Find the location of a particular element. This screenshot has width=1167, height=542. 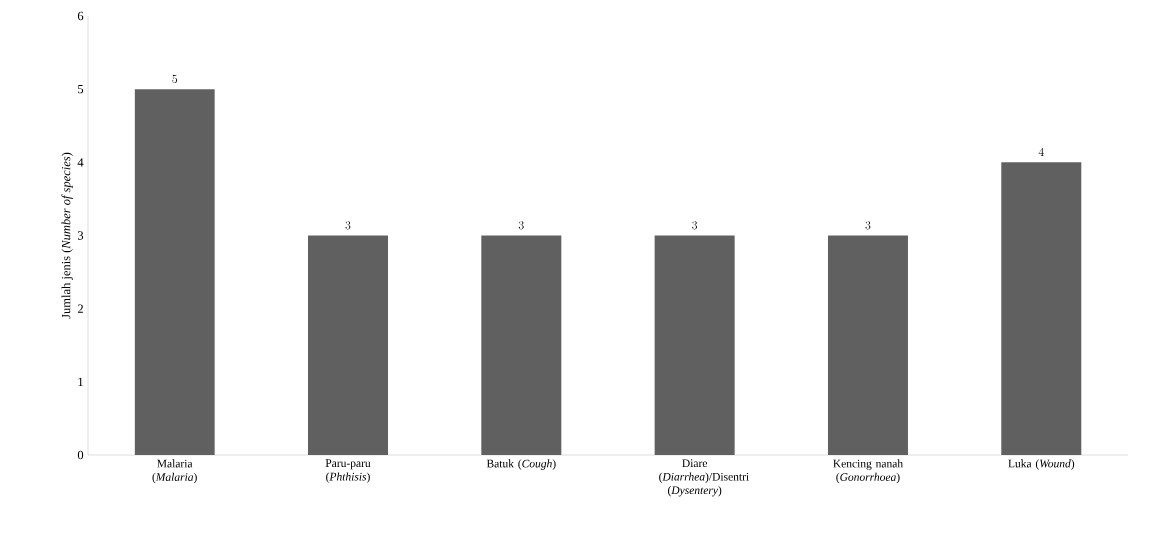

y-tick-label: 2 is located at coordinates (80, 308).